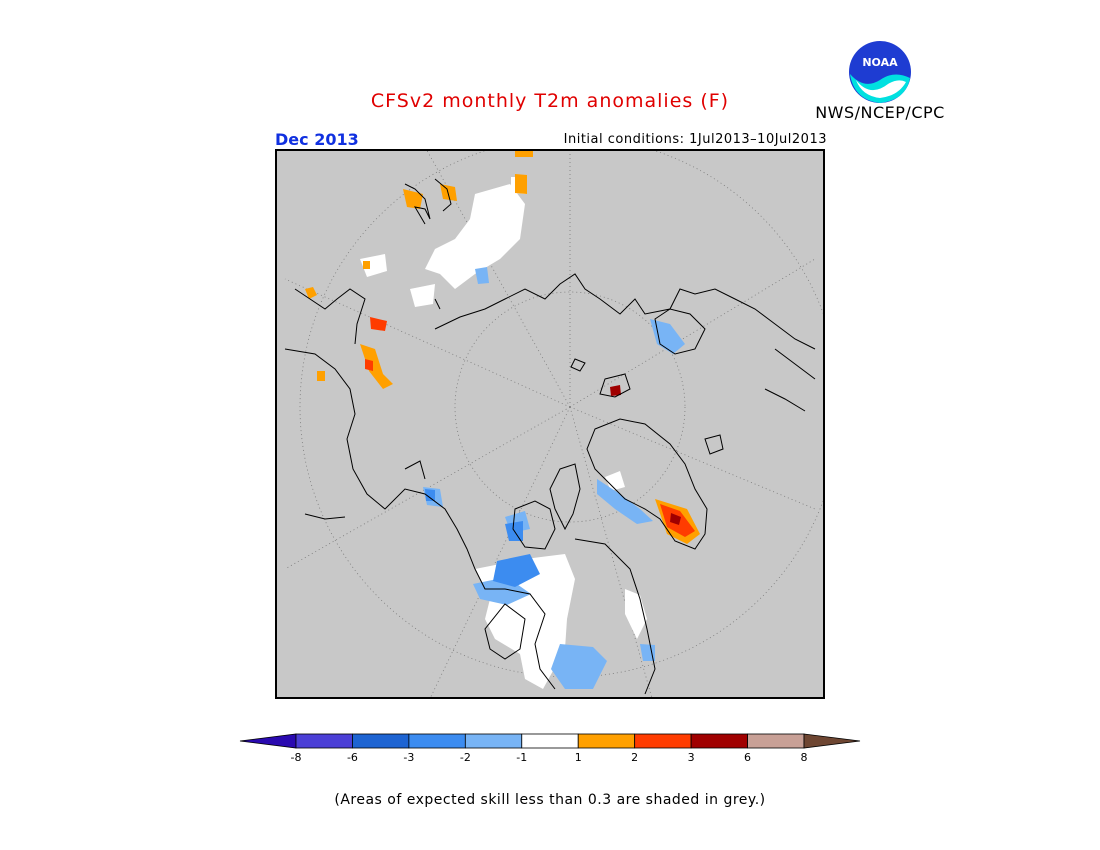 This screenshot has width=1100, height=850. I want to click on colorbar-bins, so click(550, 741).